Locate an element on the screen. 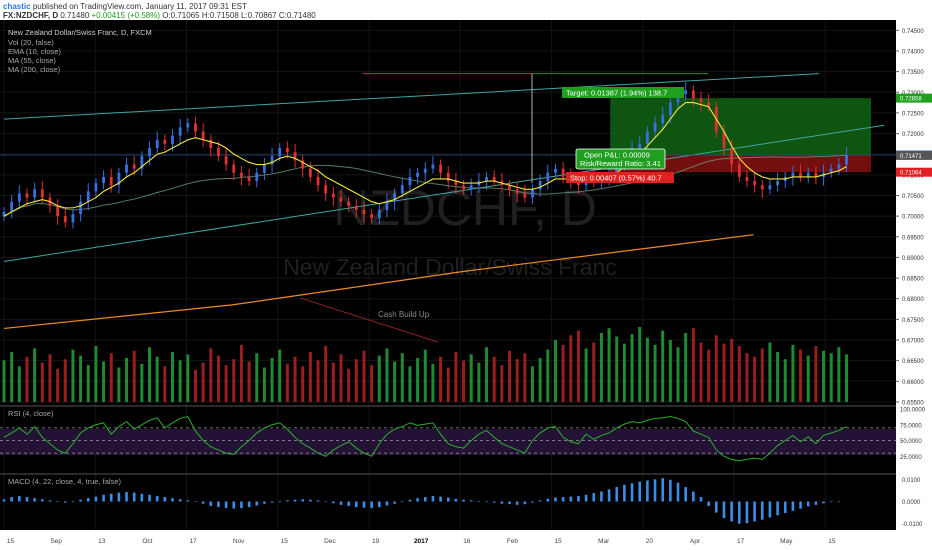 This screenshot has height=550, width=932. open-pl-label: Open P&L: 0.00009 is located at coordinates (617, 155).